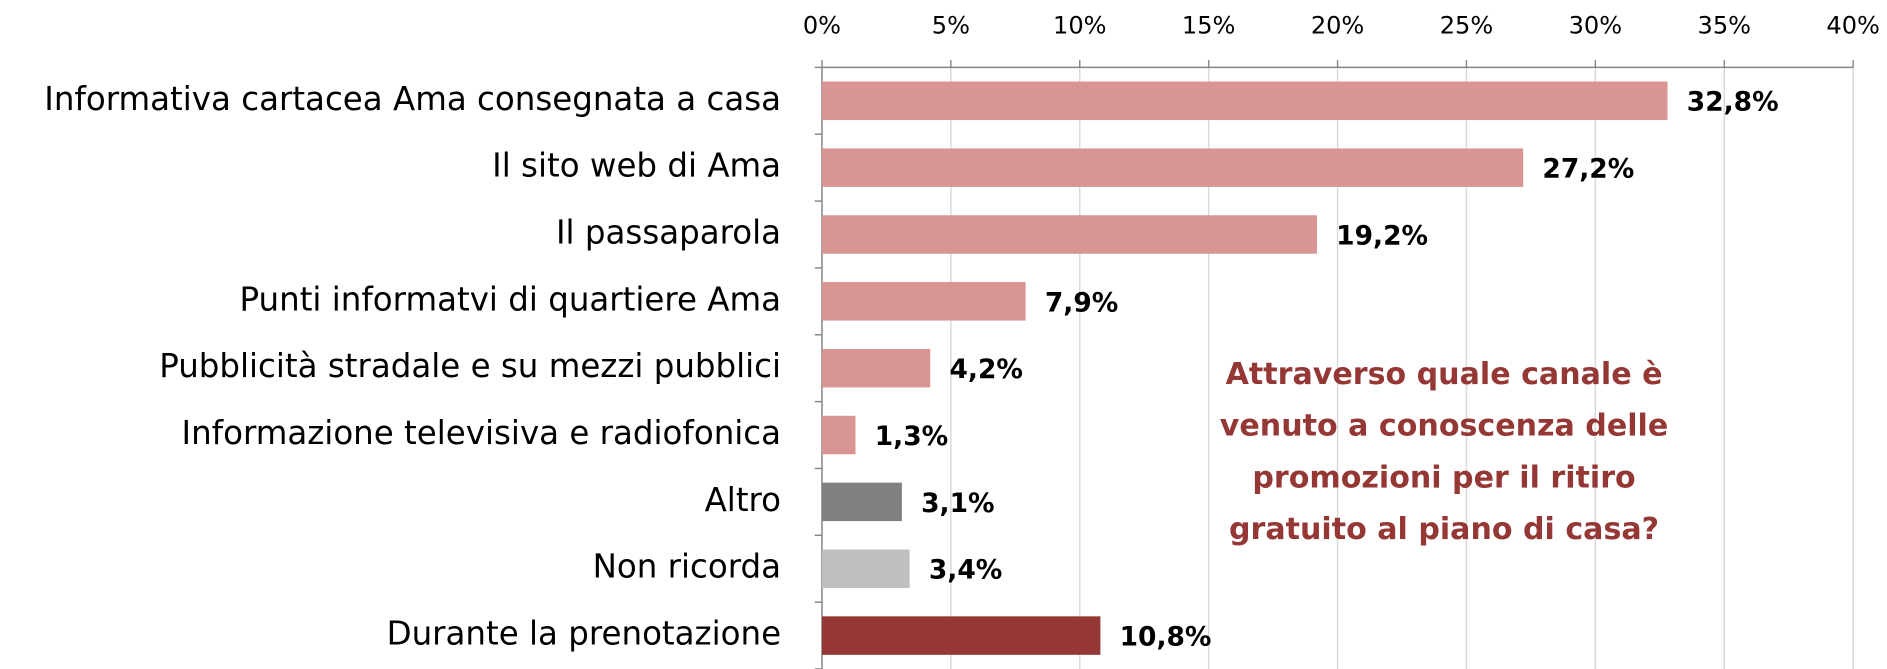 The width and height of the screenshot is (1887, 669). What do you see at coordinates (1733, 102) in the screenshot?
I see `value-label: 32,8%` at bounding box center [1733, 102].